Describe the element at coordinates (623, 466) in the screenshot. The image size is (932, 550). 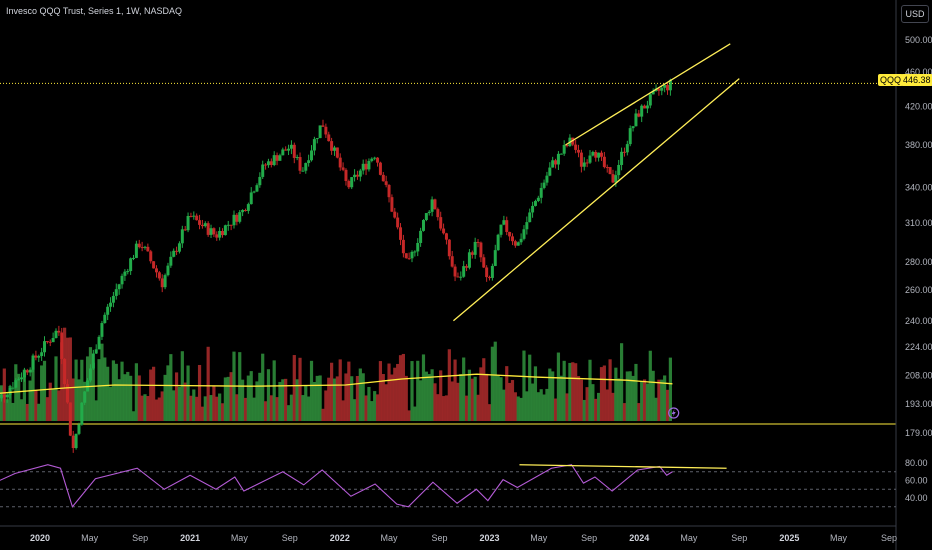
I see `rsi-resistance-trendline` at that location.